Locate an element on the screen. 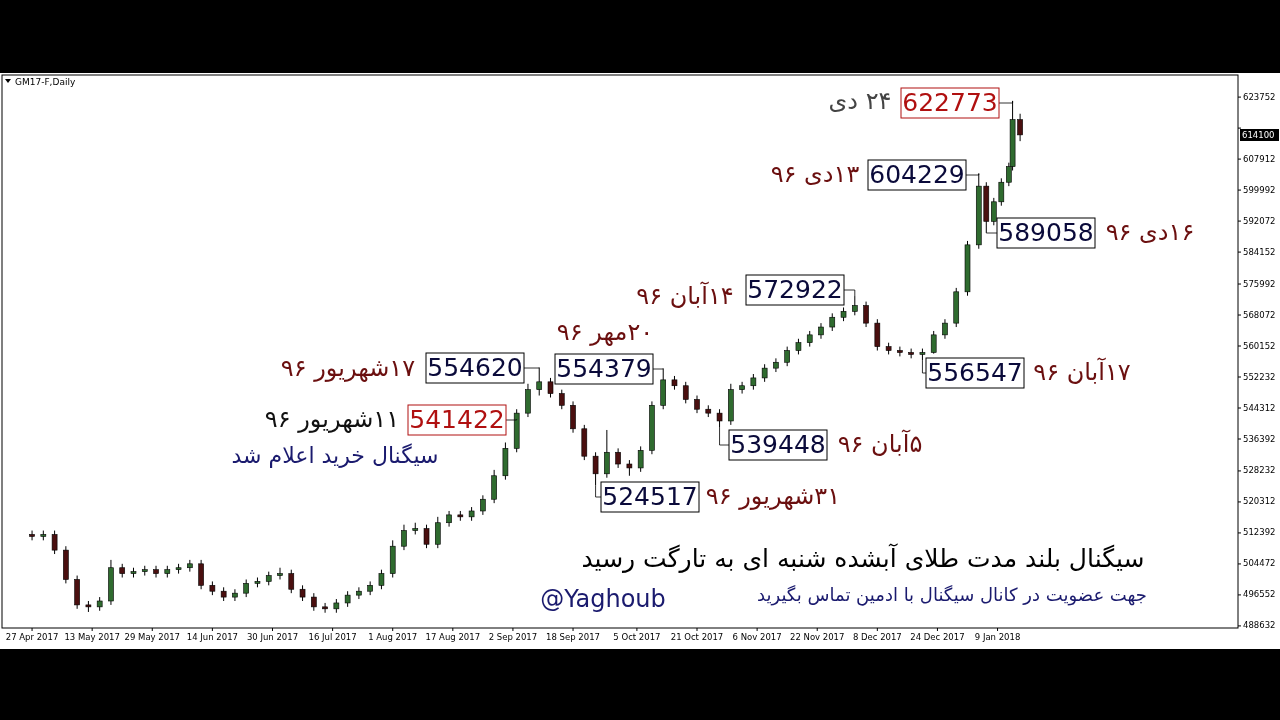  x-tick-label: 29 May 2017 is located at coordinates (152, 637).